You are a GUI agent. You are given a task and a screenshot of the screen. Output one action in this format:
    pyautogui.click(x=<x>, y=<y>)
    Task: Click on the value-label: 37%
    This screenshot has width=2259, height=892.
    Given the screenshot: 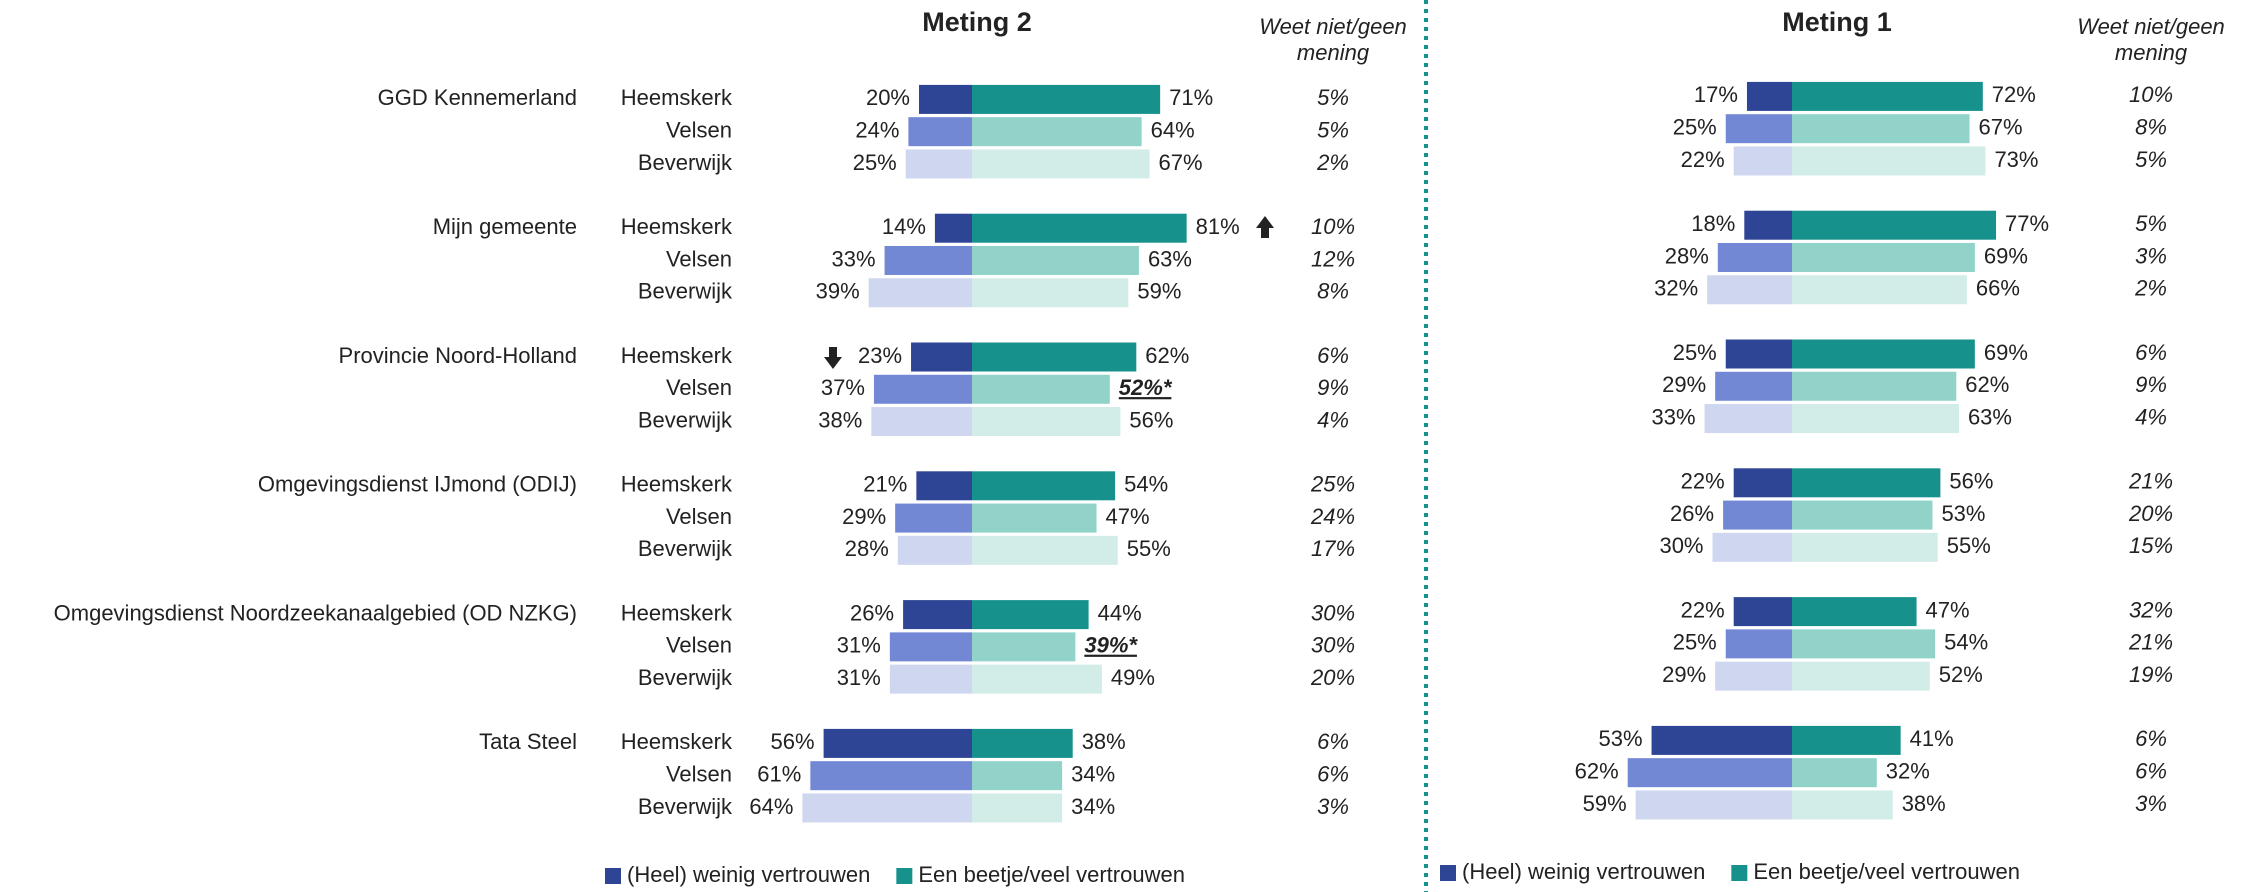 What is the action you would take?
    pyautogui.click(x=843, y=387)
    